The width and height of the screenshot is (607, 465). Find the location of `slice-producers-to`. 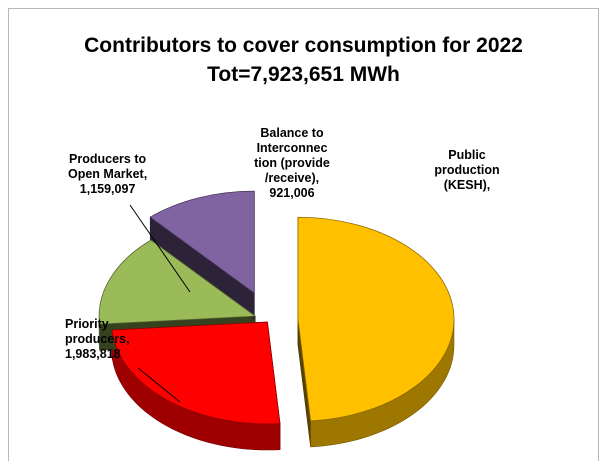

slice-producers-to is located at coordinates (177, 282).